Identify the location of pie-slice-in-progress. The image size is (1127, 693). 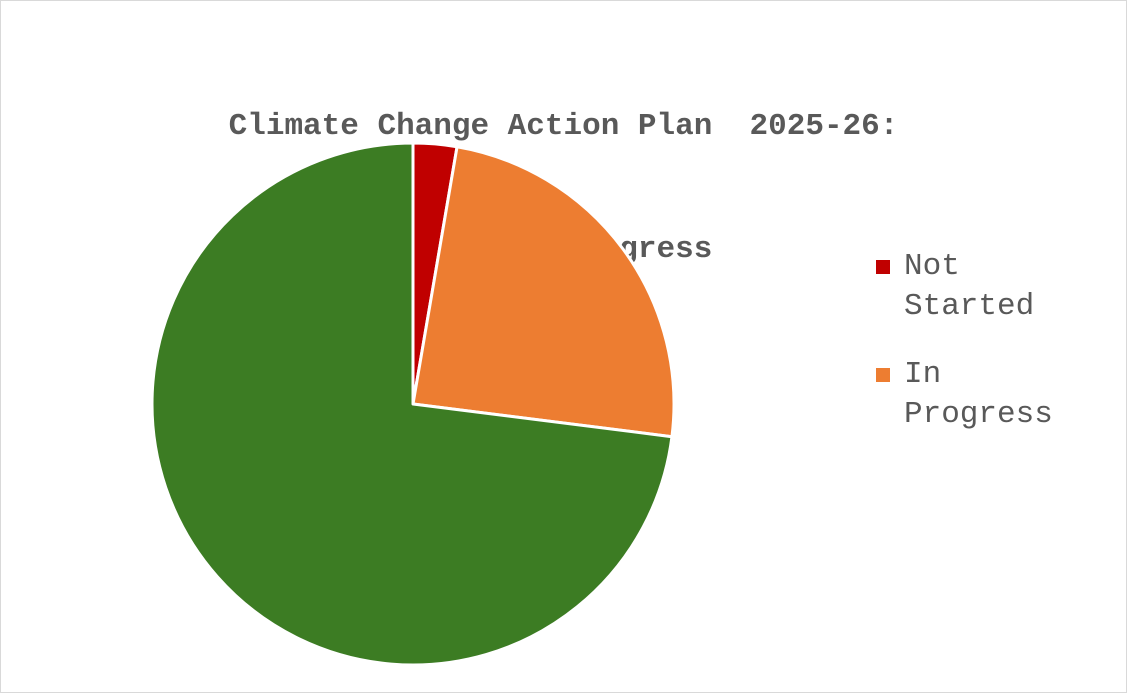
(543, 292).